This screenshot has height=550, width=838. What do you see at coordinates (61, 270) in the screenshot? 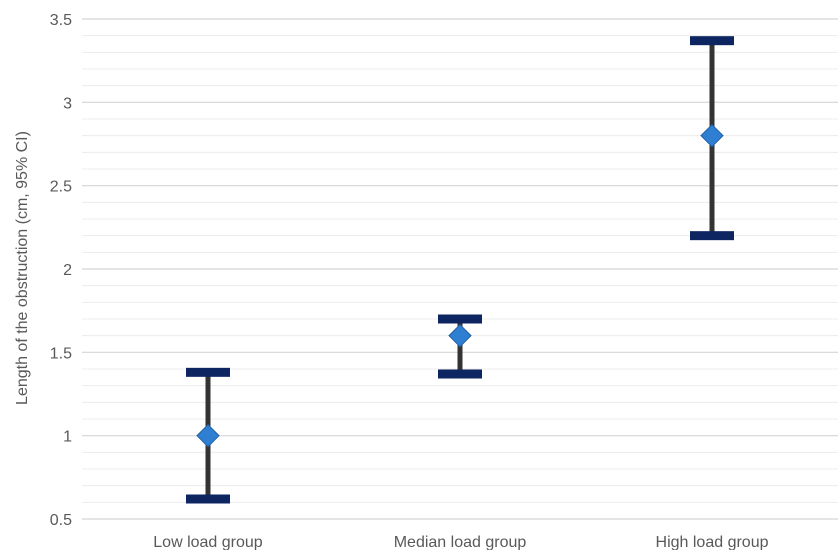
I see `y-axis-tick-labels: 0.5 1 1.5 2 2.5 3 3.5` at bounding box center [61, 270].